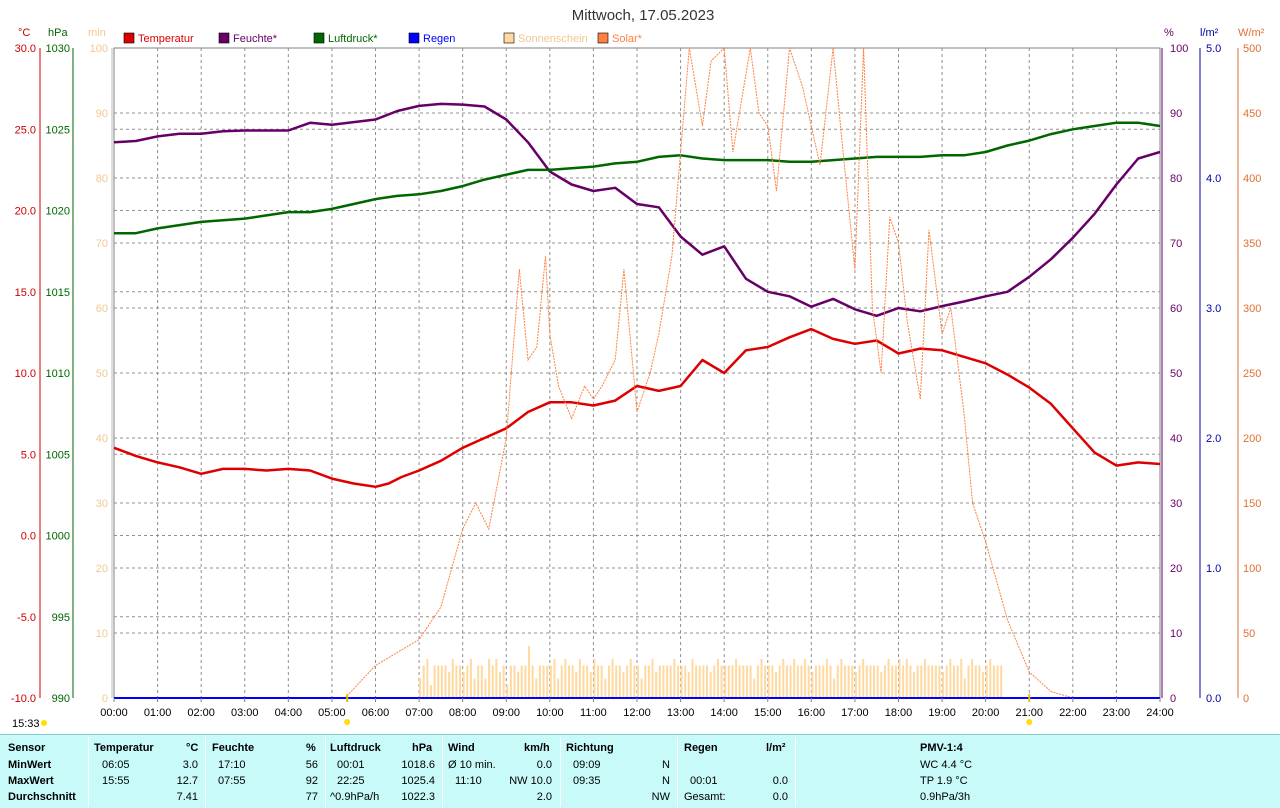 The image size is (1280, 808). I want to click on x-tick-label: 02:00, so click(201, 713).